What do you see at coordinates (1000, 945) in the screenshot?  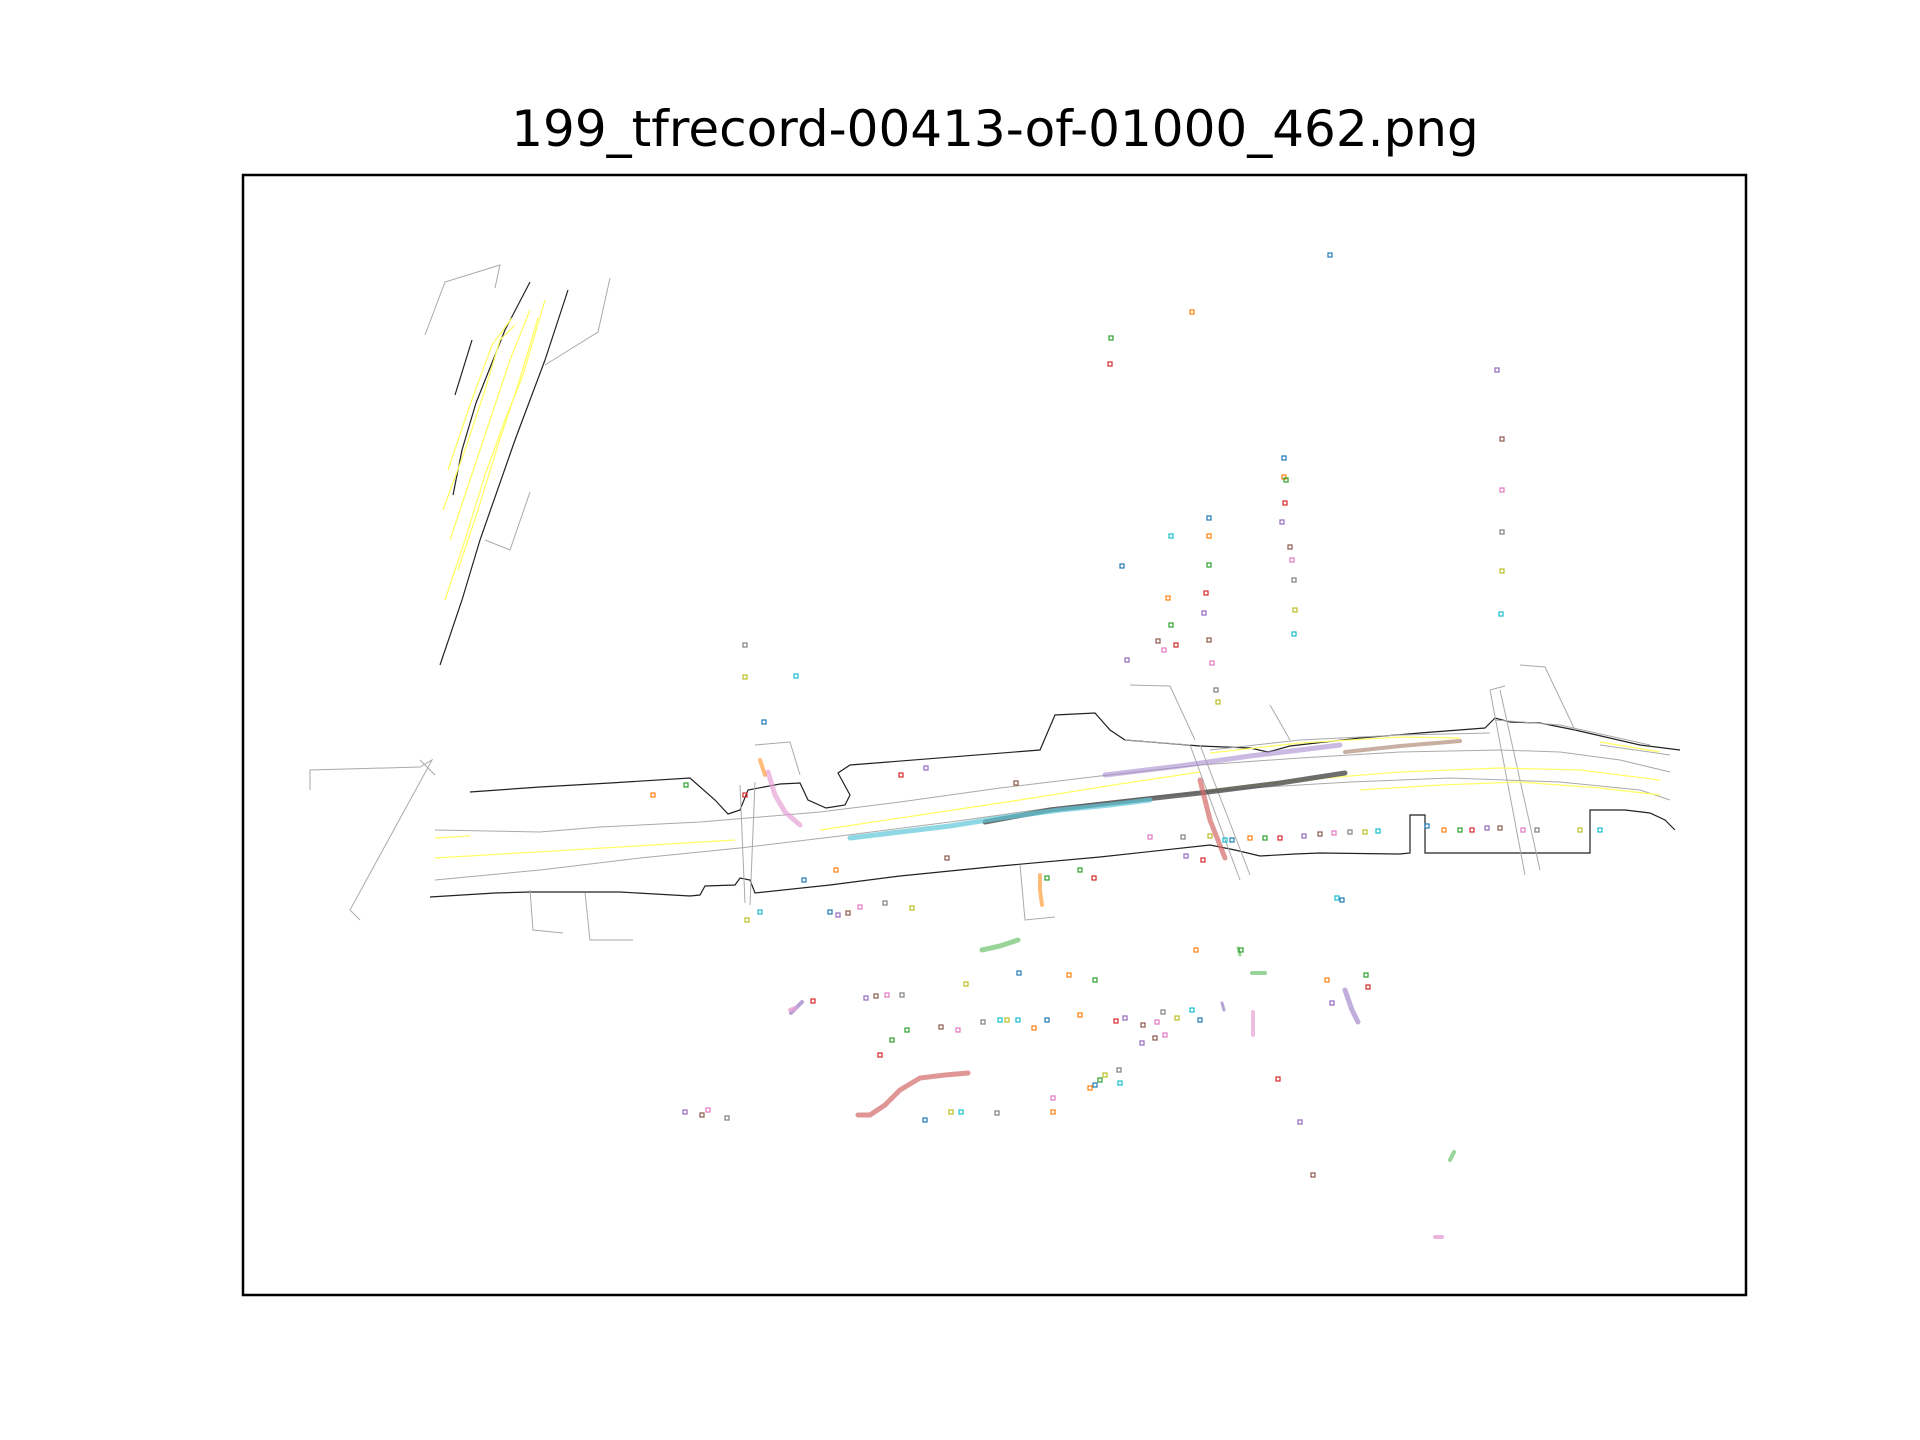 I see `trajectory-green` at bounding box center [1000, 945].